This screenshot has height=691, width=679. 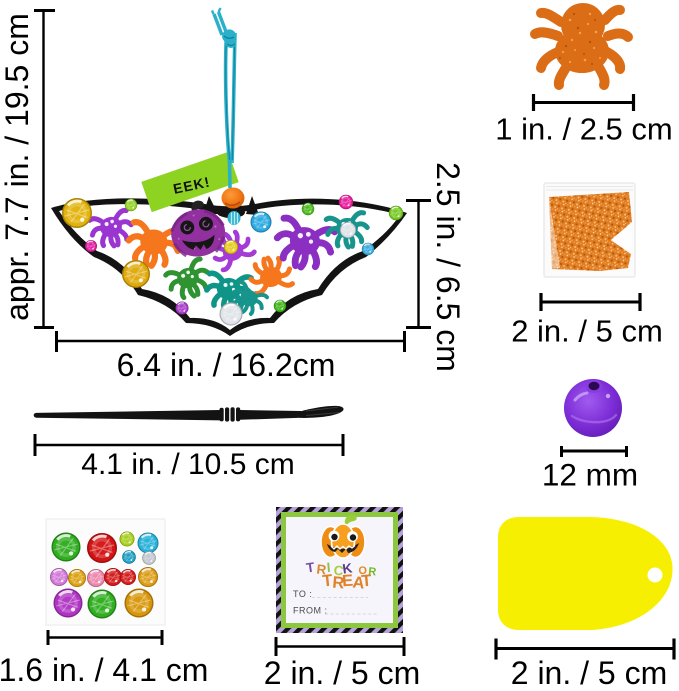 What do you see at coordinates (328, 567) in the screenshot?
I see `svg-text: I` at bounding box center [328, 567].